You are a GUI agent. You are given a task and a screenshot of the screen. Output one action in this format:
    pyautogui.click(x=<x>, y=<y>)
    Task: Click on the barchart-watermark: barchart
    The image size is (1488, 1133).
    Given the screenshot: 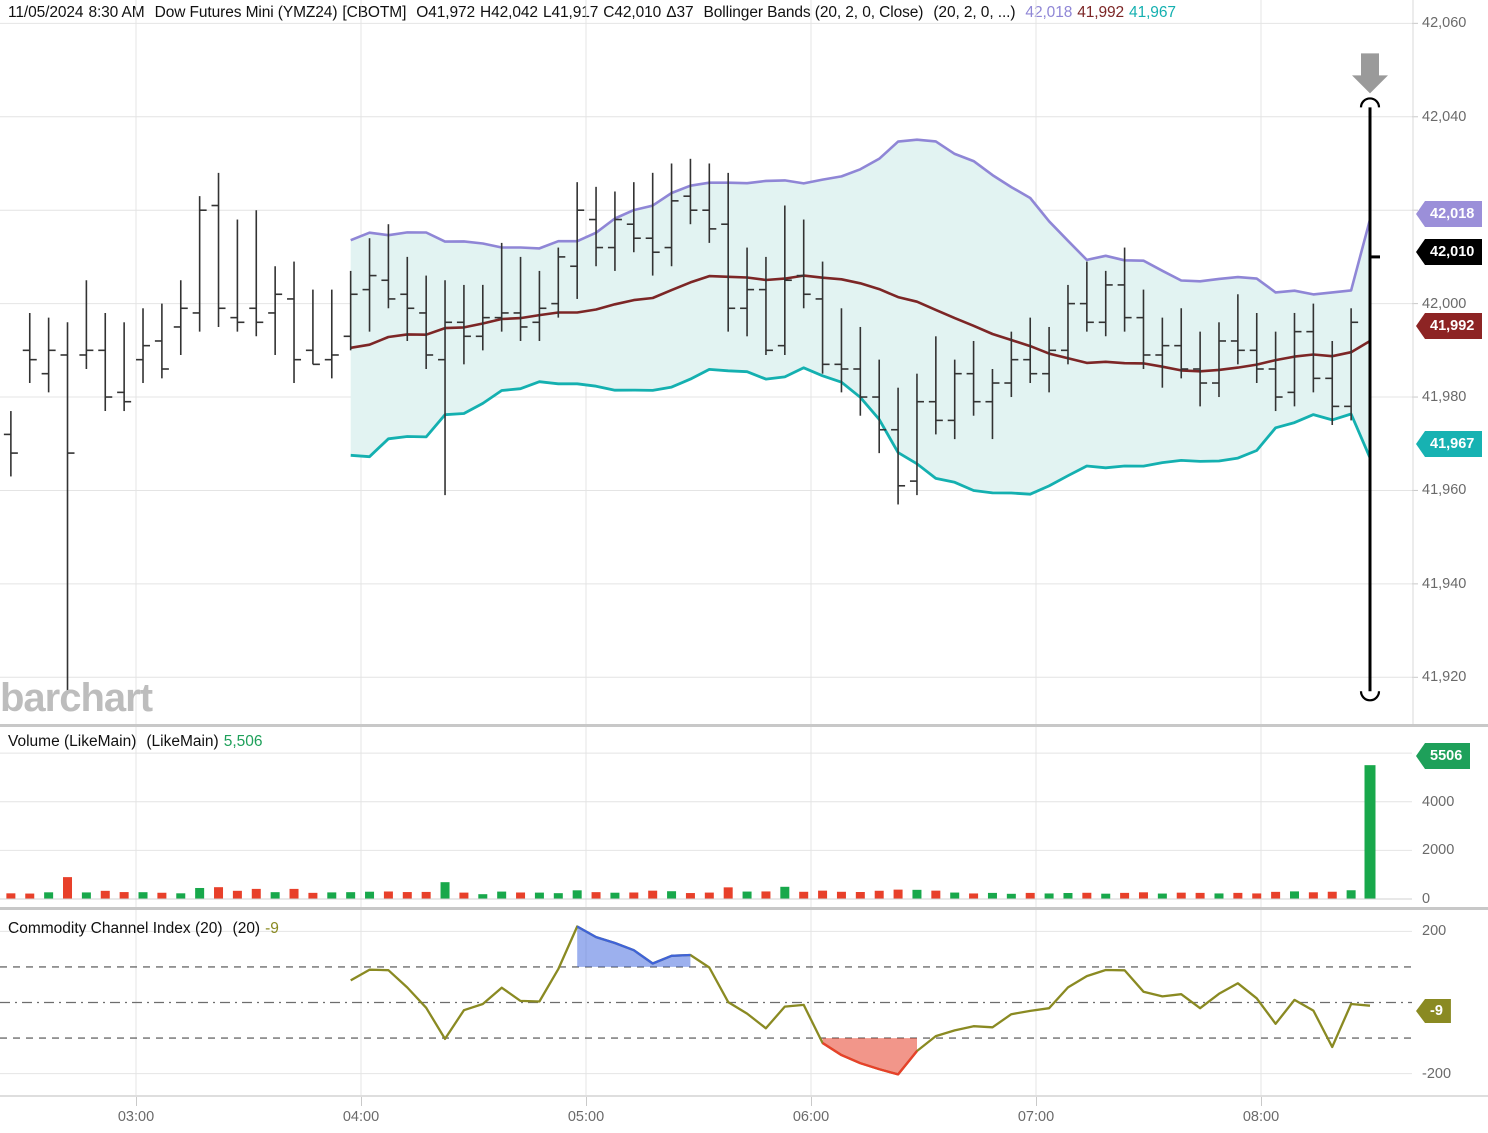 What is the action you would take?
    pyautogui.click(x=76, y=698)
    